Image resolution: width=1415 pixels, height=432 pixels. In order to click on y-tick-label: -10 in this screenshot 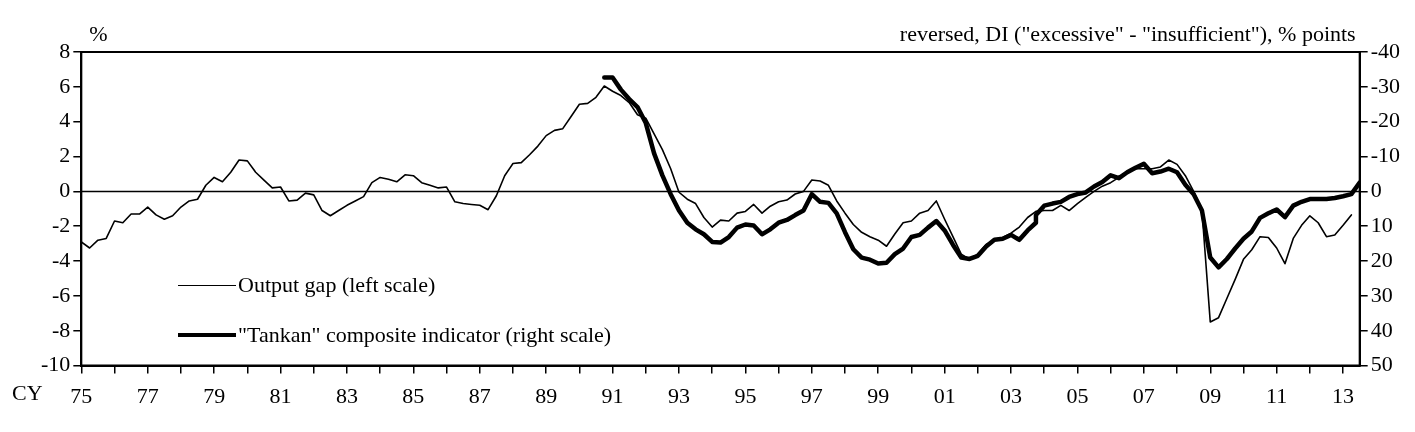, I will do `click(56, 364)`.